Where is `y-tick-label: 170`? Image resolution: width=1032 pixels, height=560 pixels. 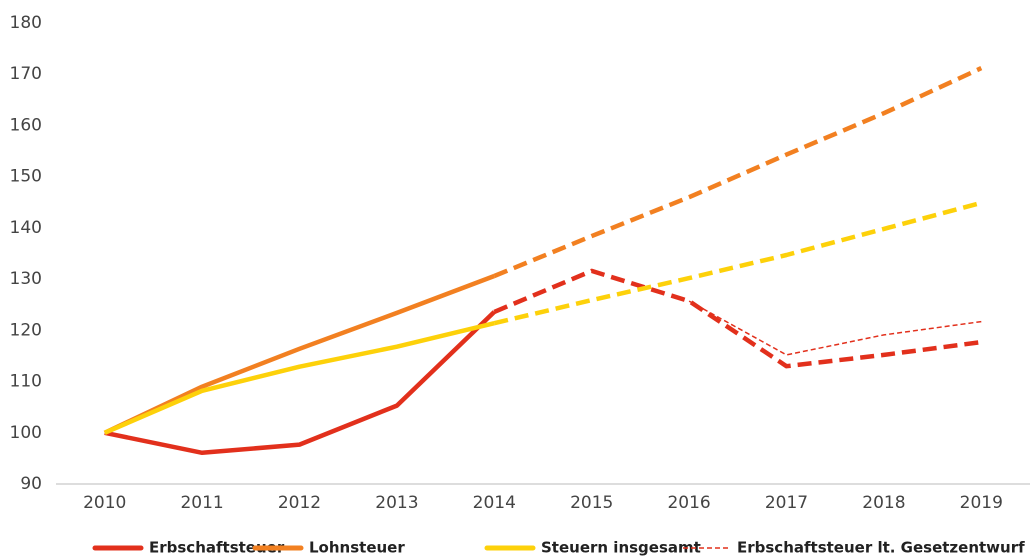
y-tick-label: 170 is located at coordinates (26, 74).